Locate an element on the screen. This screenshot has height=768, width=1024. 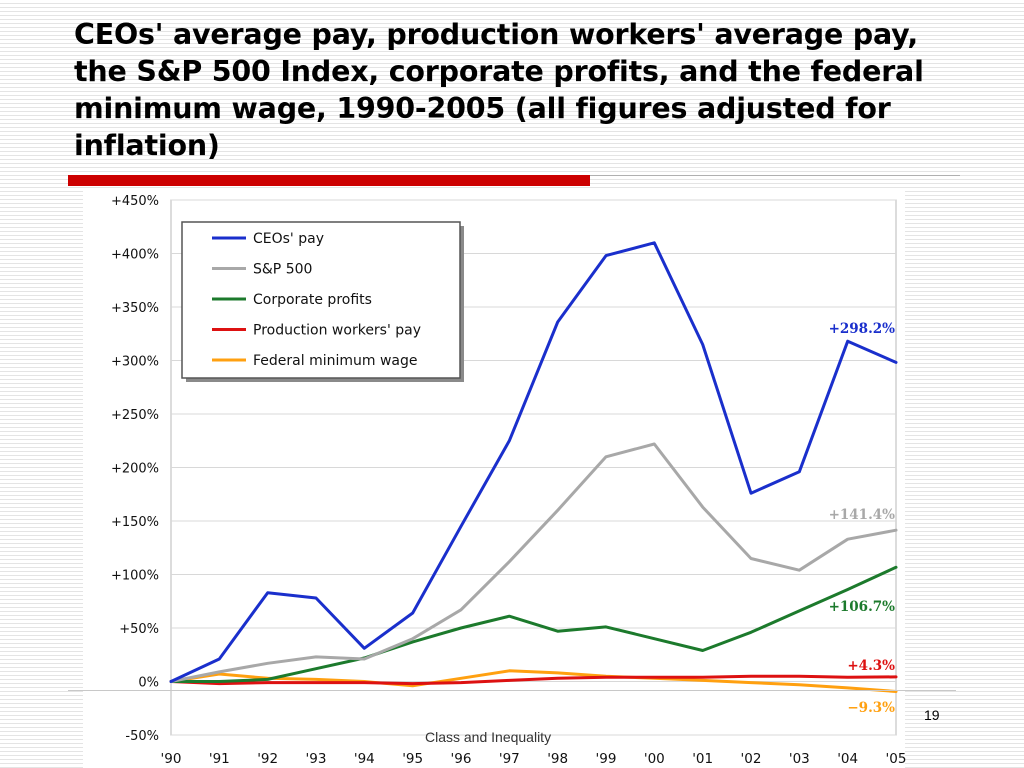
x-tick-label: '98 is located at coordinates (557, 759).